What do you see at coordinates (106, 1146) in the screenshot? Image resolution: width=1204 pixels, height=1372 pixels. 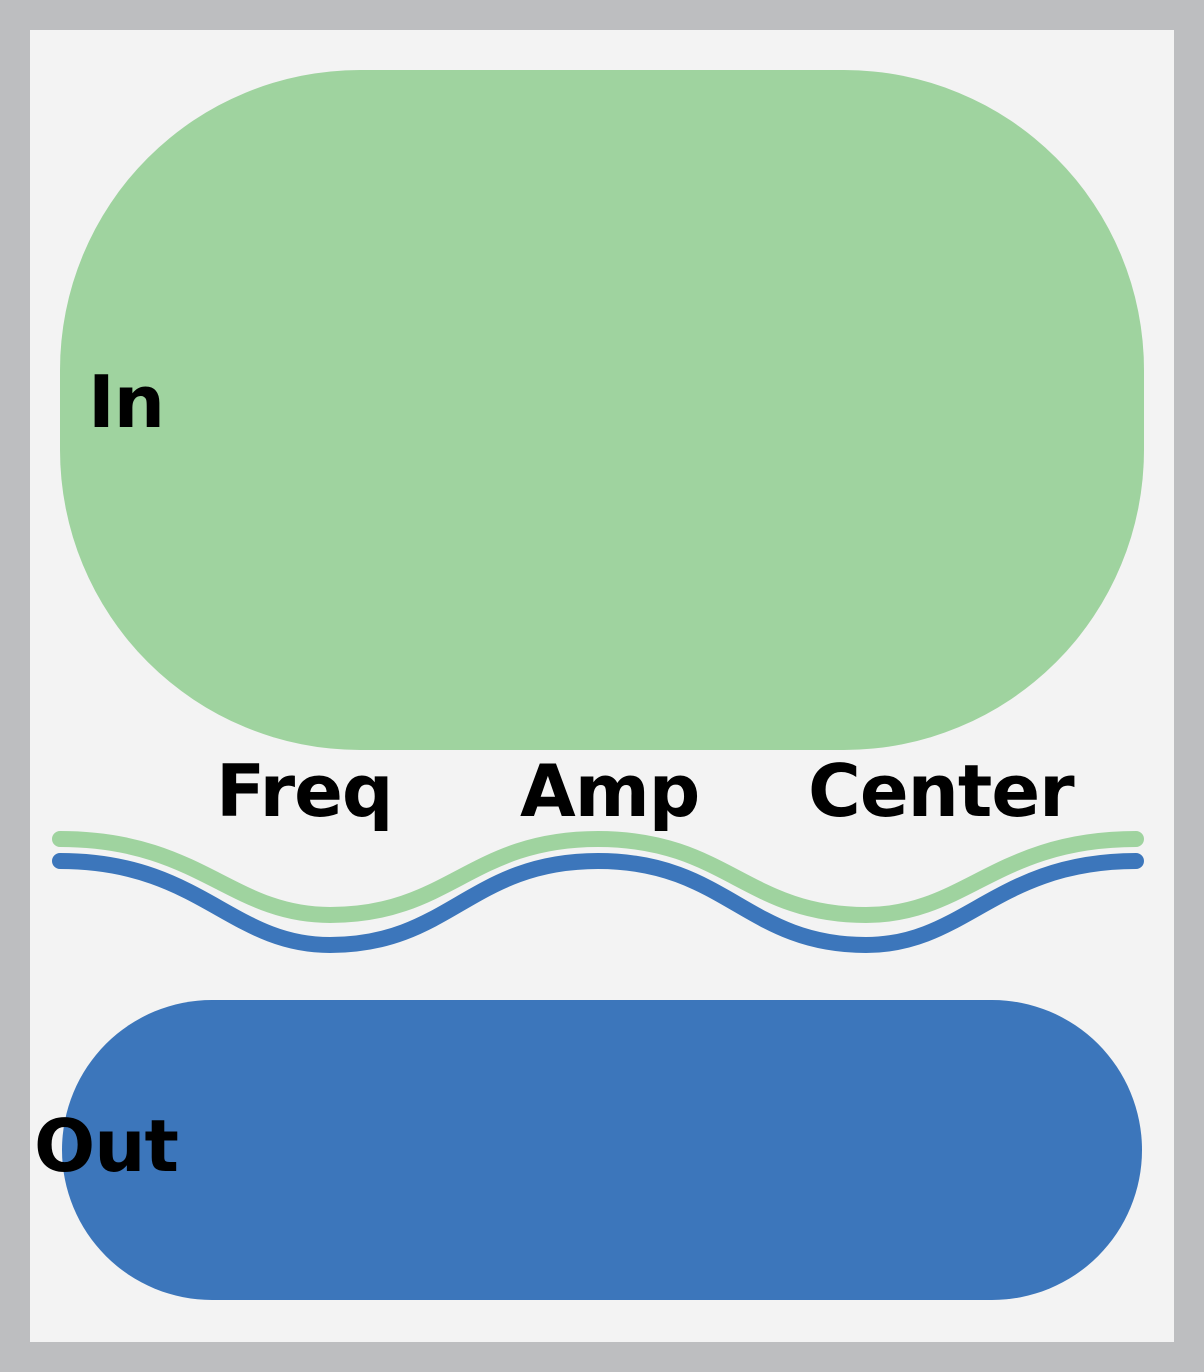 I see `output-label: Out` at bounding box center [106, 1146].